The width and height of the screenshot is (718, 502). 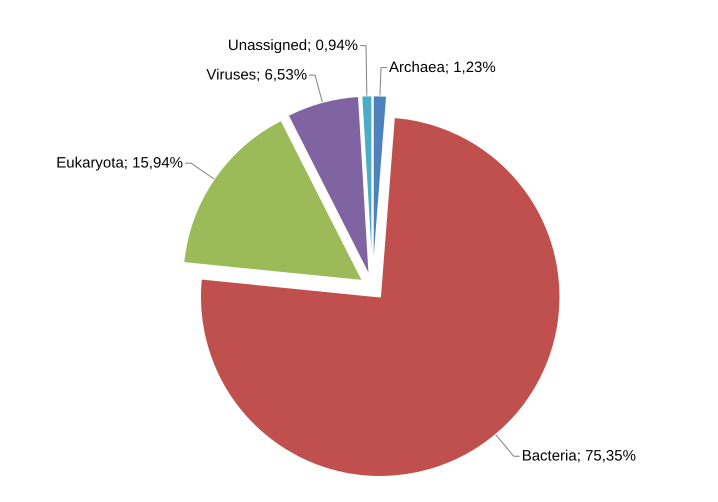 I want to click on slice-label: Eukaryota; 15,94%, so click(x=119, y=163).